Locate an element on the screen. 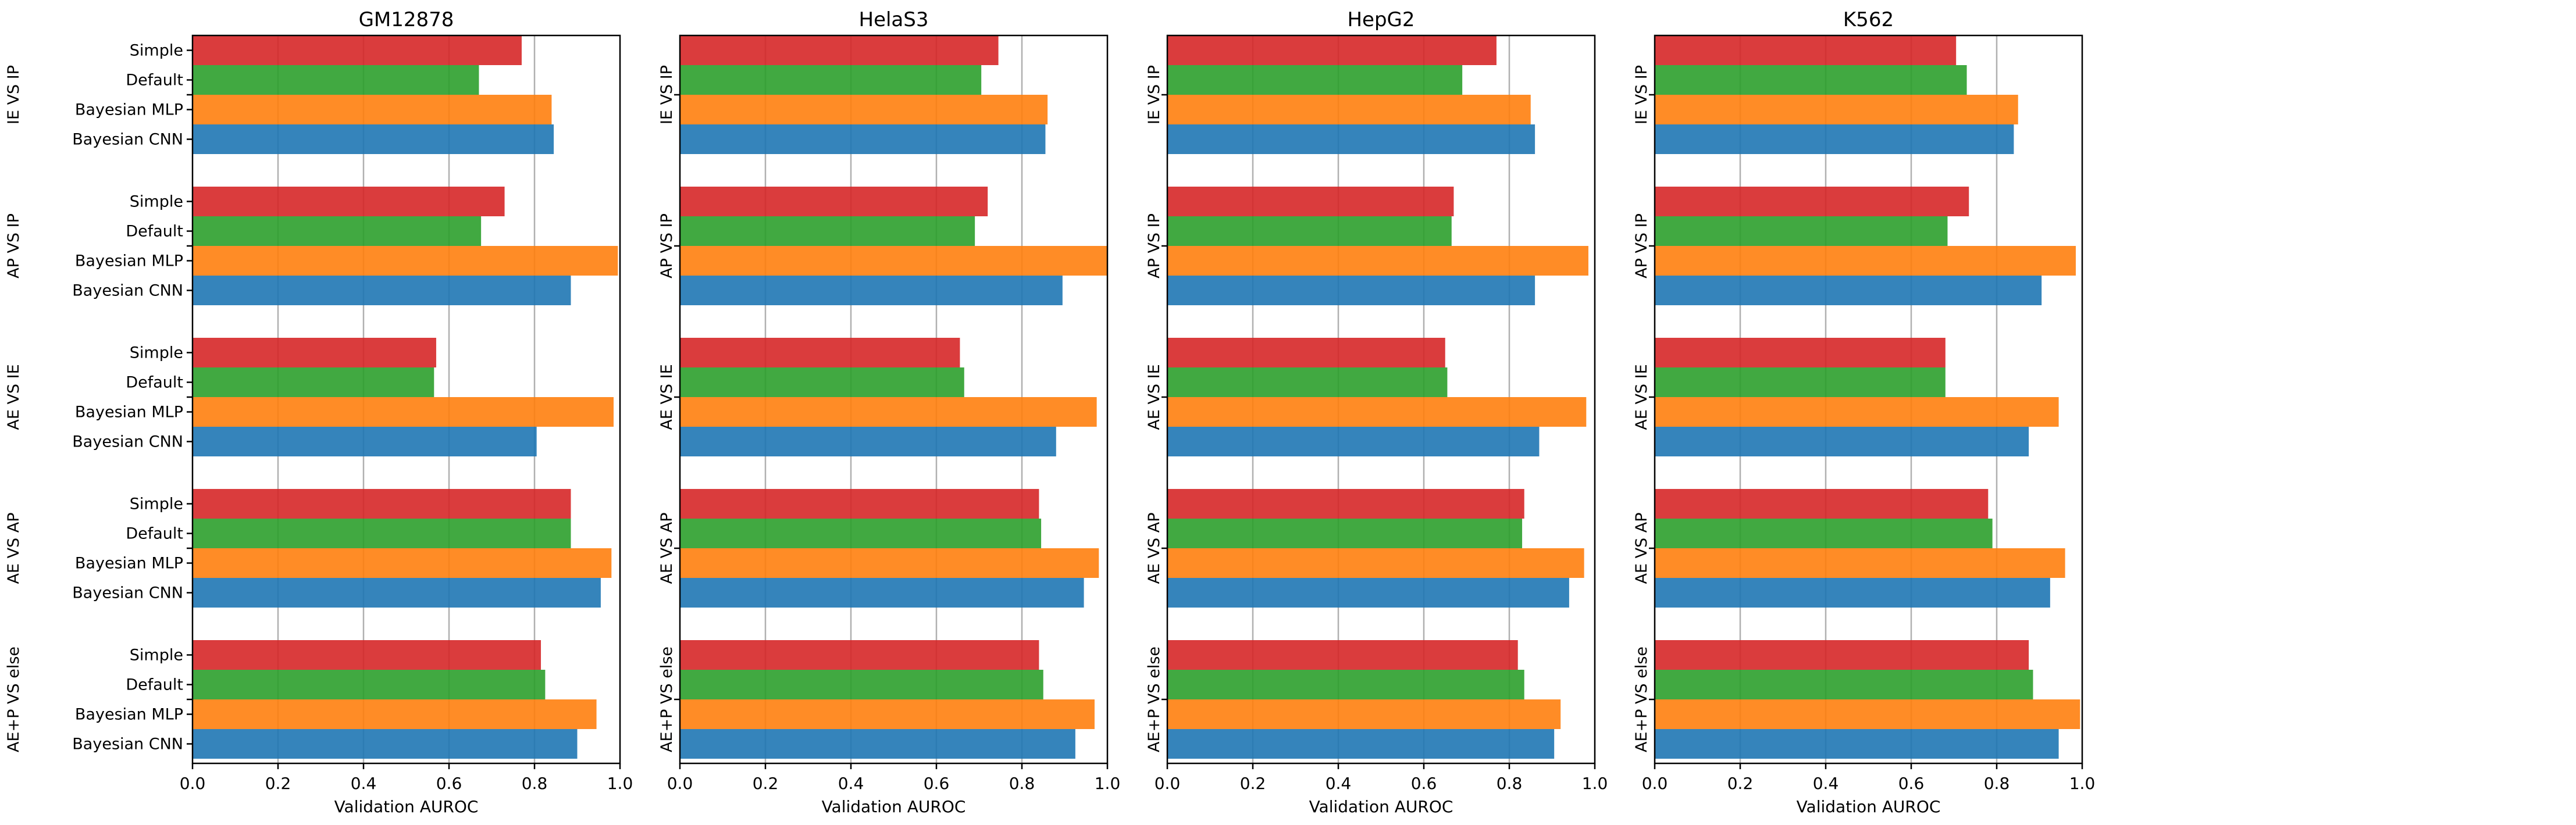 This screenshot has width=2576, height=825. panel-title: HepG2 is located at coordinates (1381, 19).